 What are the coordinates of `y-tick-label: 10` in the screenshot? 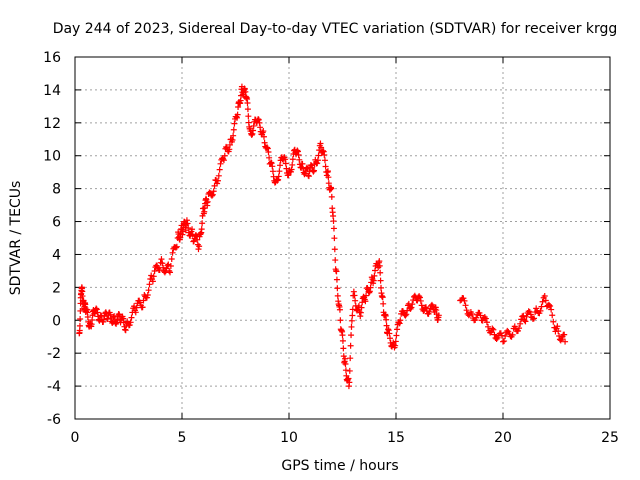 It's located at (52, 157).